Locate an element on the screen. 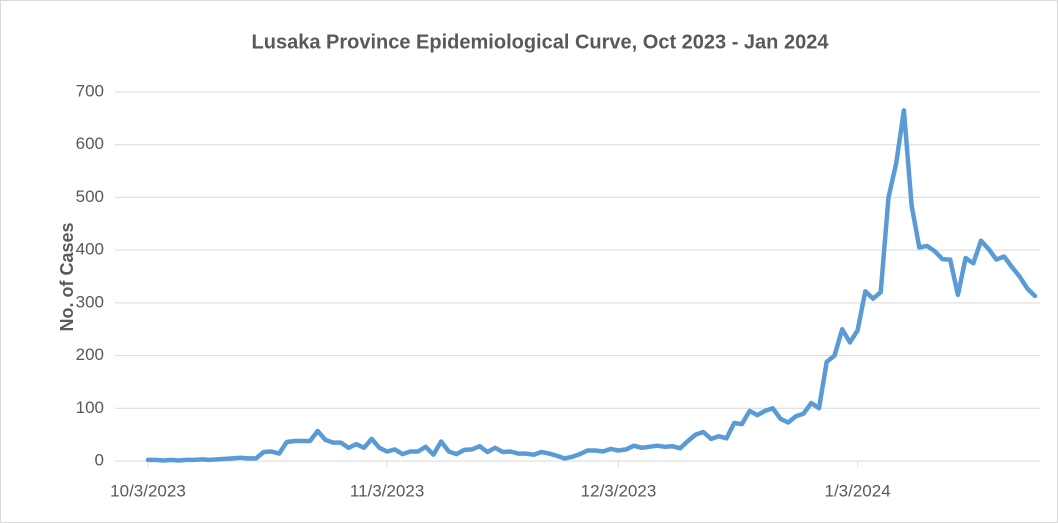 The height and width of the screenshot is (523, 1058). x-tick-label: 1/3/2024 is located at coordinates (858, 490).